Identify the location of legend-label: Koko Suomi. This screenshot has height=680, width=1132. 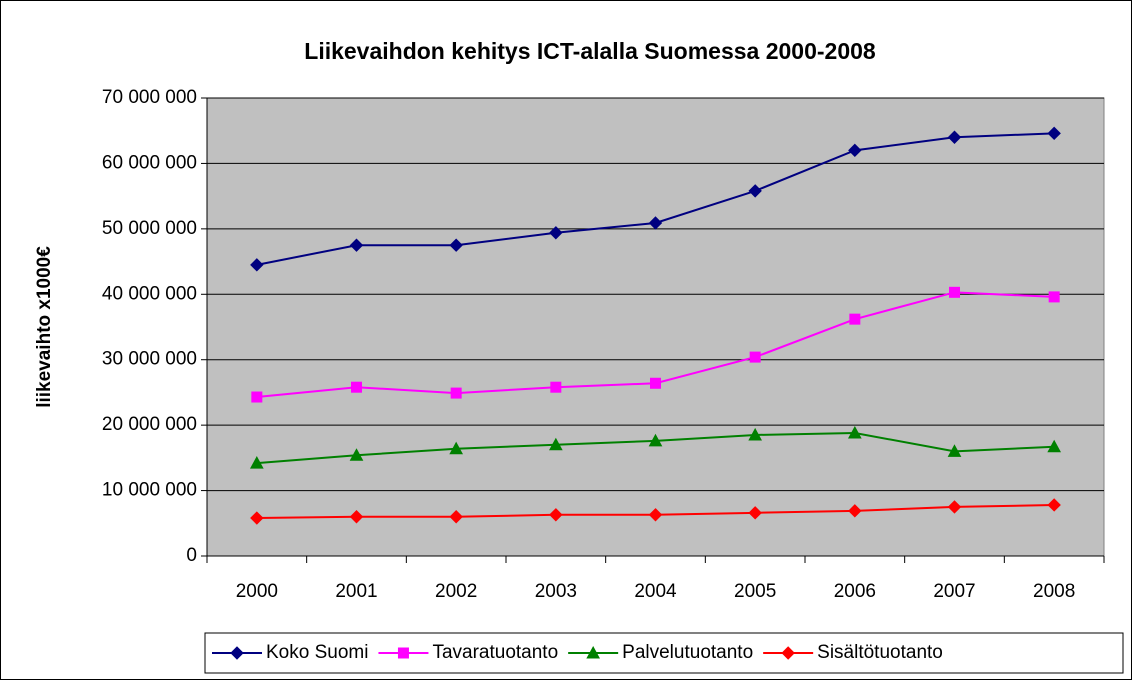
(317, 652).